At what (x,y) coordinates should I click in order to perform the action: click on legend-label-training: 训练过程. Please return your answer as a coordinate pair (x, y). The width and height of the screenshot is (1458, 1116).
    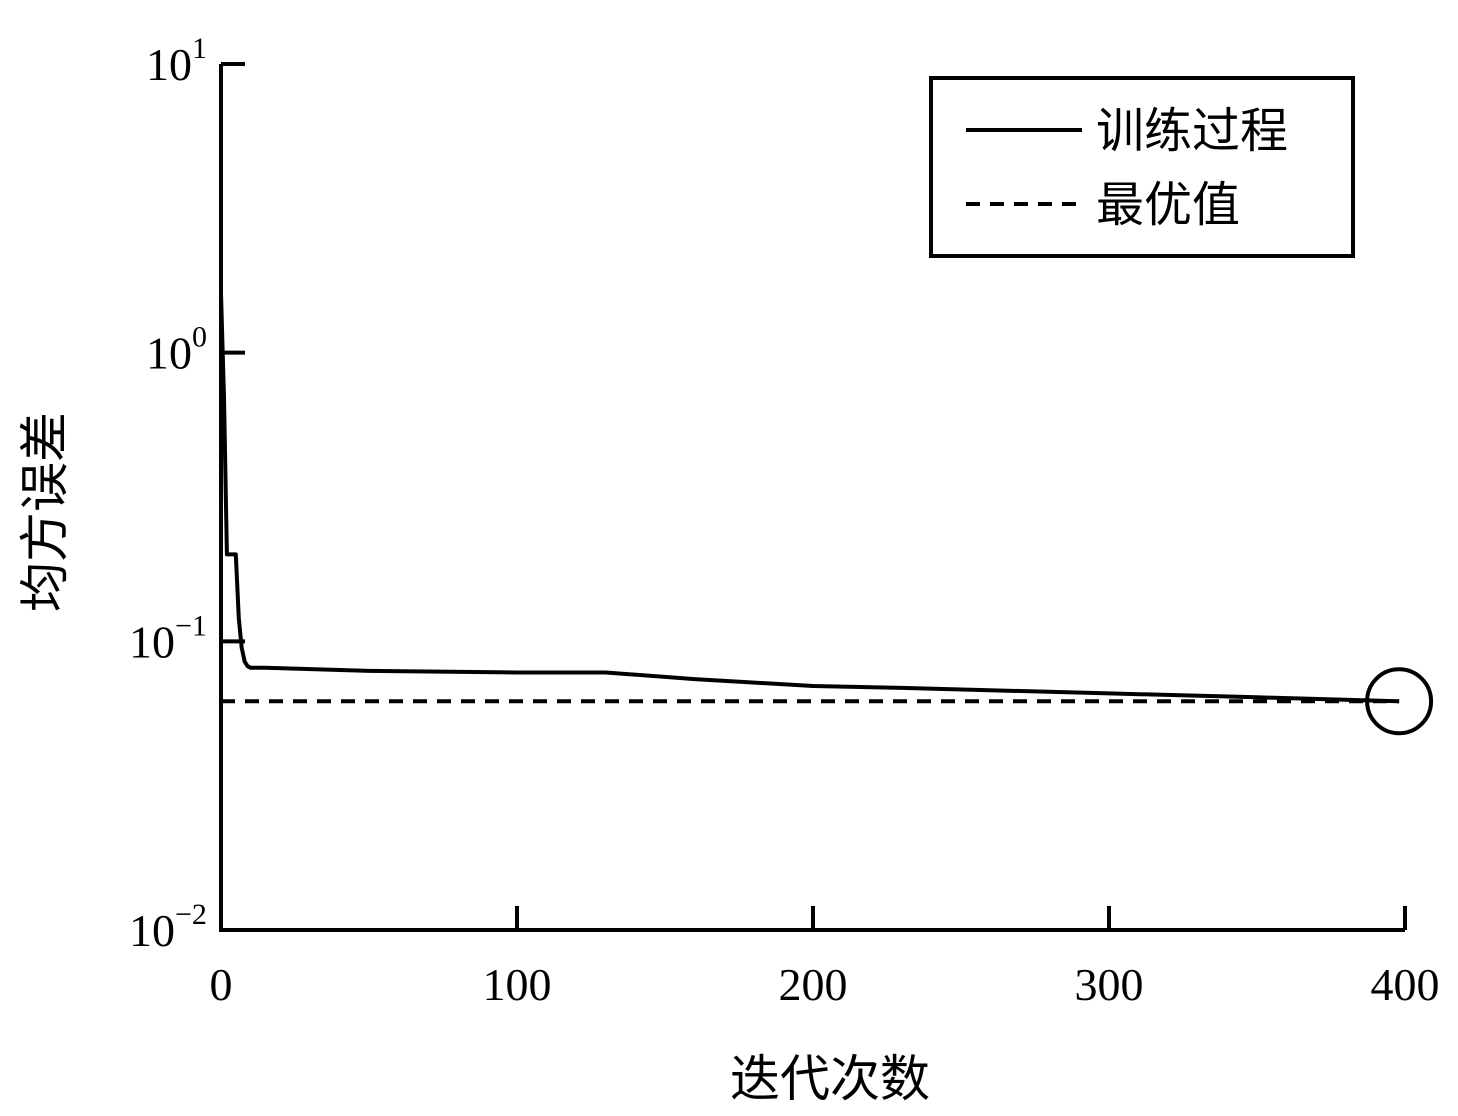
    Looking at the image, I should click on (1192, 131).